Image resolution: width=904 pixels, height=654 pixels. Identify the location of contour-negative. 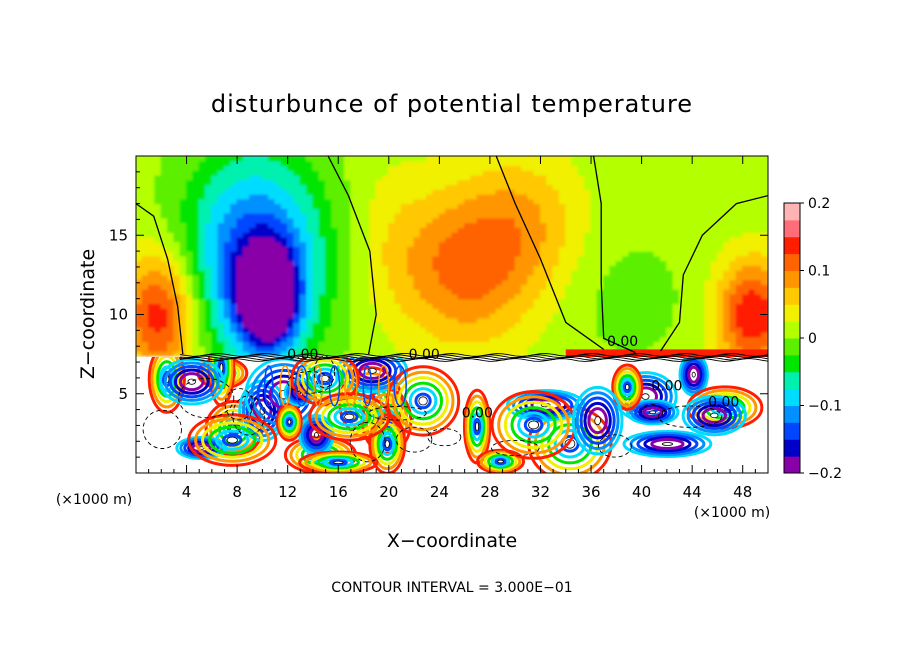
(515, 448).